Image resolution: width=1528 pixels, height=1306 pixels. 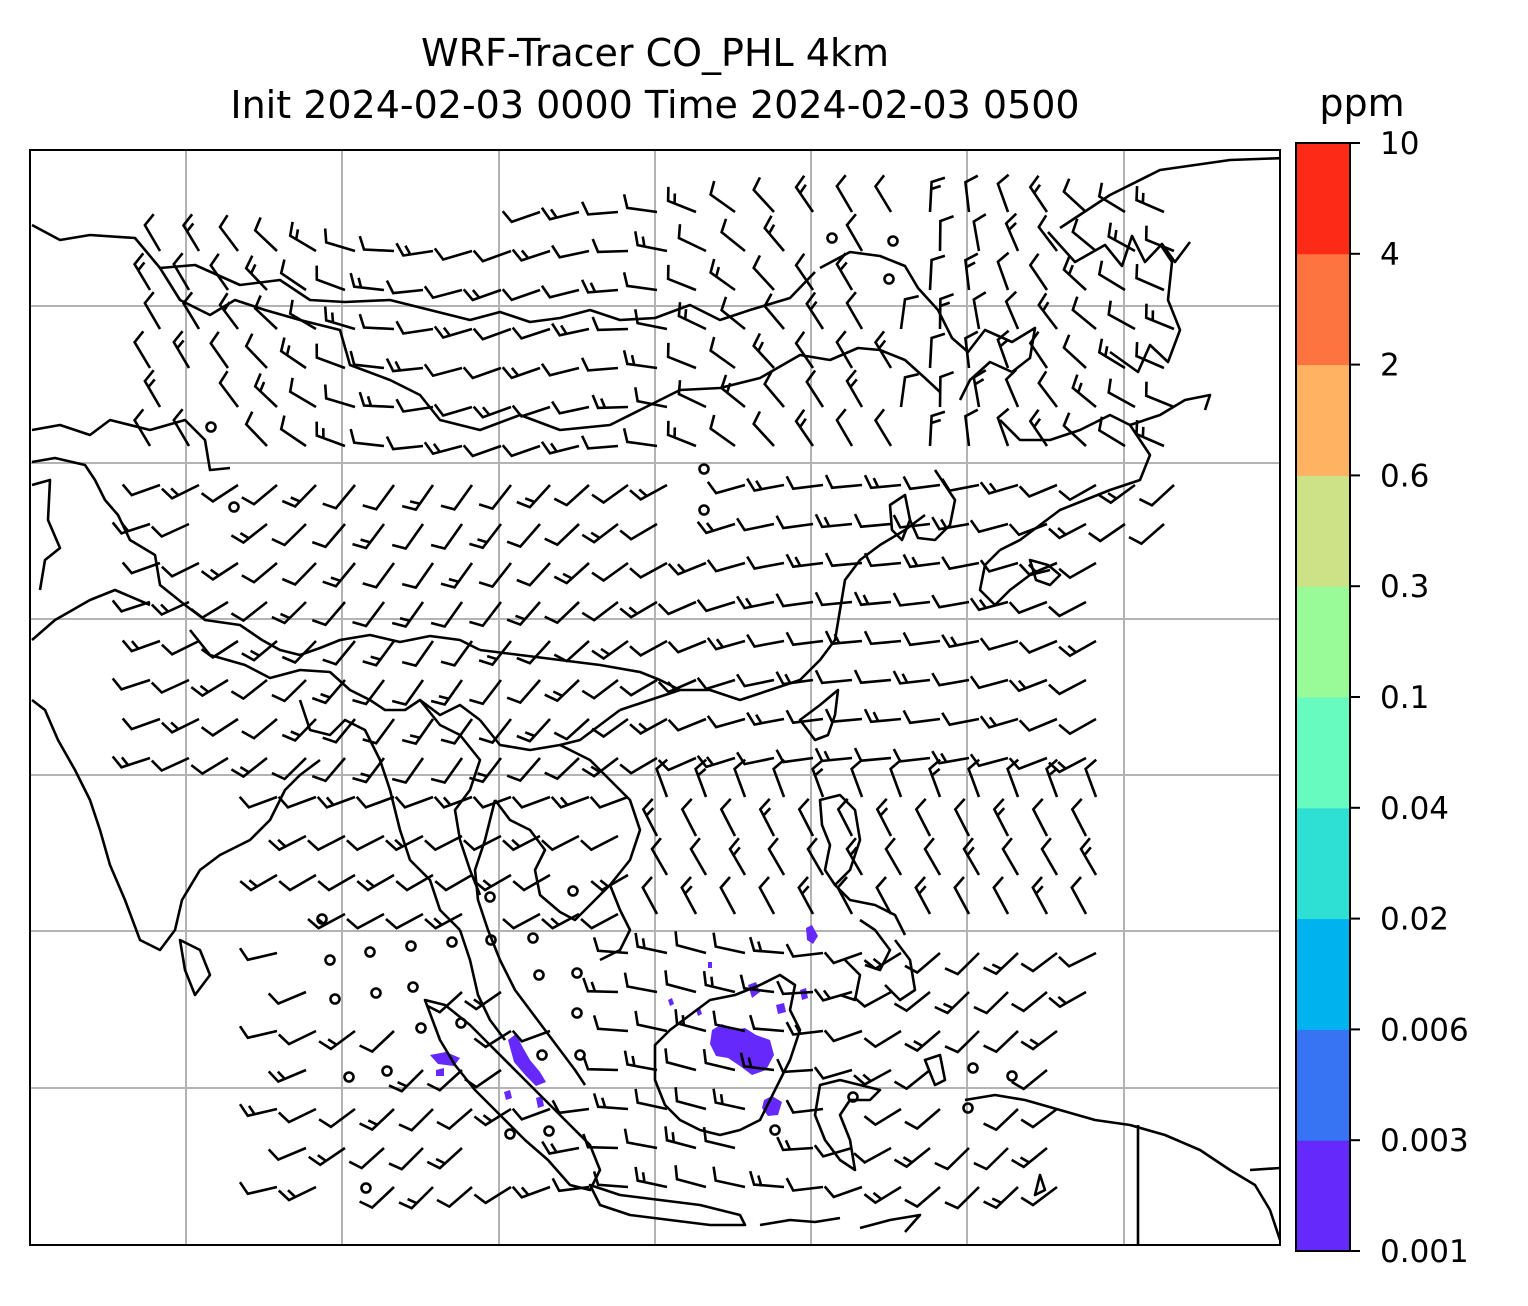 What do you see at coordinates (1404, 587) in the screenshot?
I see `colorbar-tick-label: 0.3` at bounding box center [1404, 587].